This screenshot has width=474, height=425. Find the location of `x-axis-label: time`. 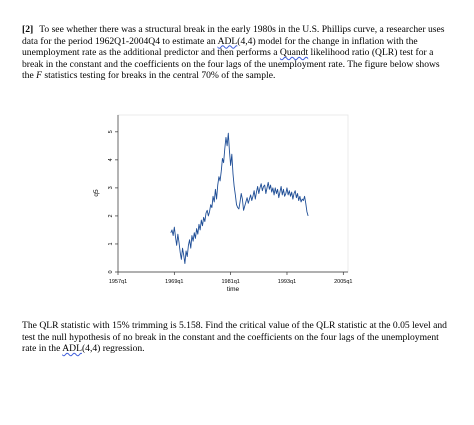

x-axis-label: time is located at coordinates (233, 289).